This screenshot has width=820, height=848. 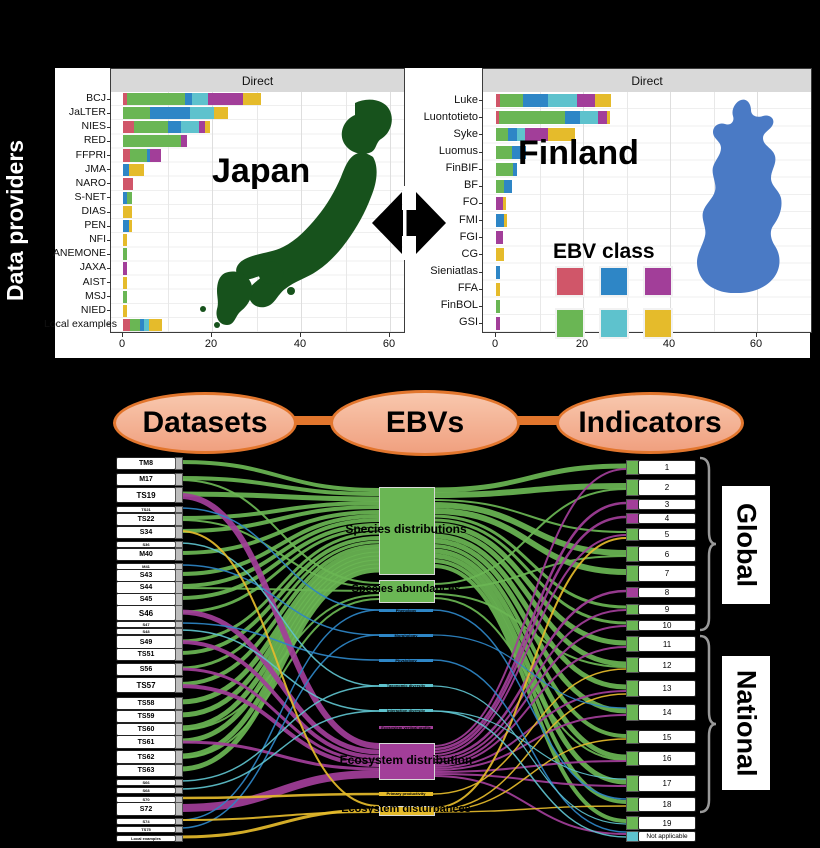 I want to click on bar-category-label: JaLTER, so click(x=87, y=112).